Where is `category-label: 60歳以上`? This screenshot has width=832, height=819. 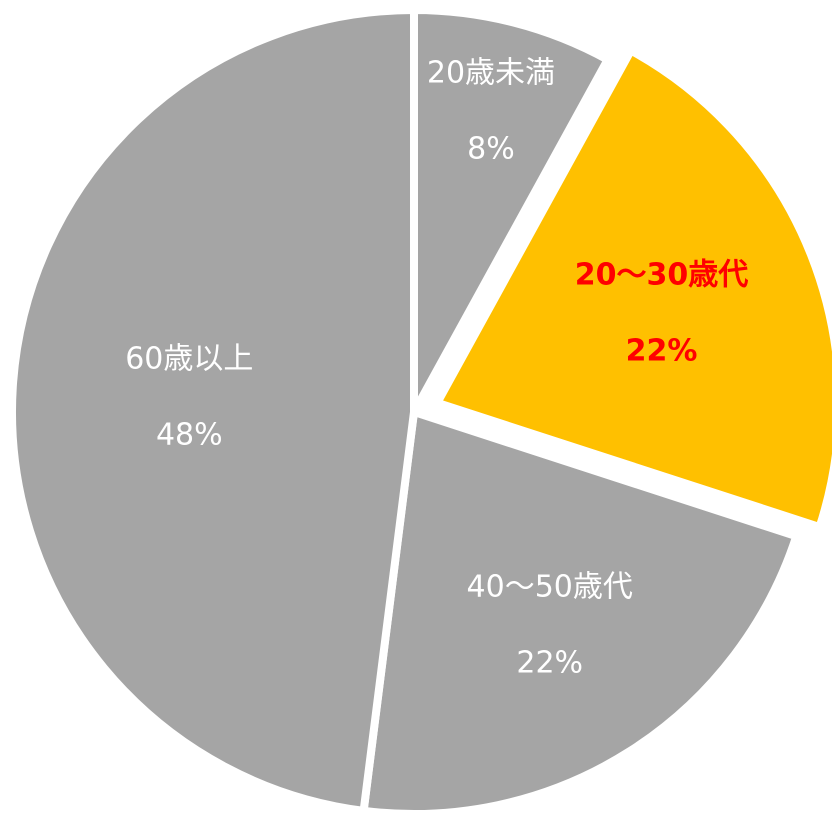
category-label: 60歳以上 is located at coordinates (189, 358).